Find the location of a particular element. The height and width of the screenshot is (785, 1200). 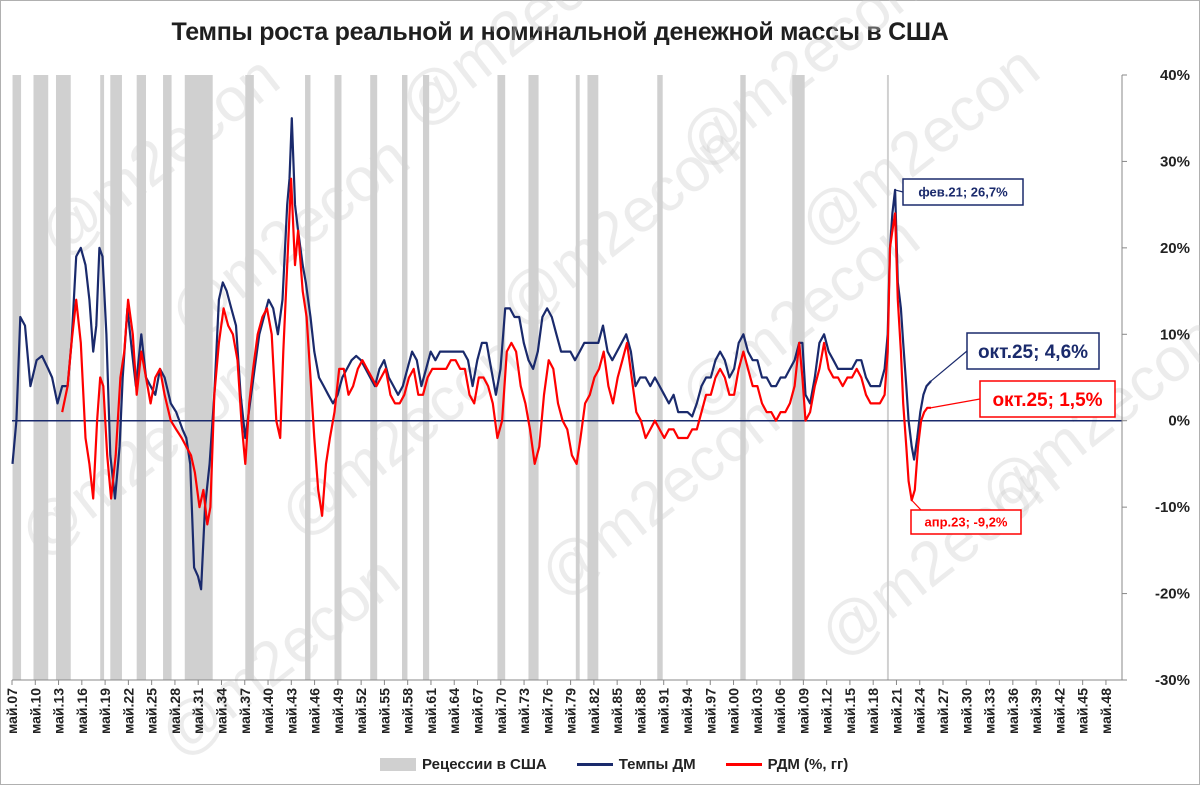

x-tick-label: май.22 is located at coordinates (128, 711).